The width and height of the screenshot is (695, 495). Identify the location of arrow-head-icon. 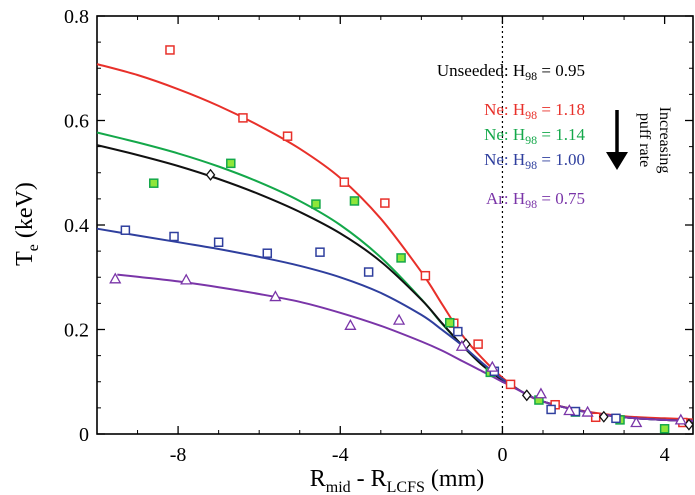
(617, 161).